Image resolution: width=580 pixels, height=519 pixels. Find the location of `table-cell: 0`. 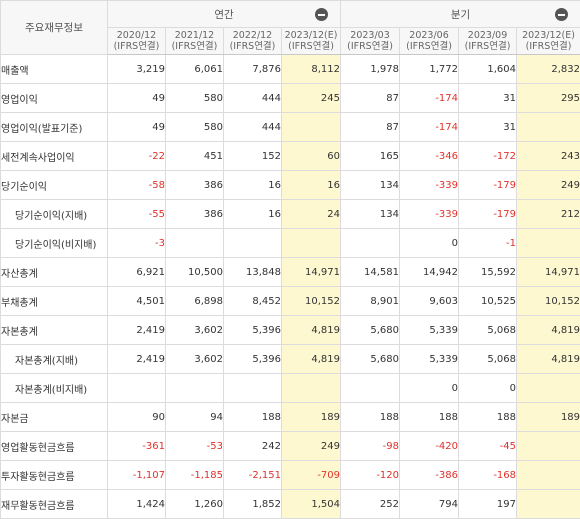

table-cell: 0 is located at coordinates (429, 388).